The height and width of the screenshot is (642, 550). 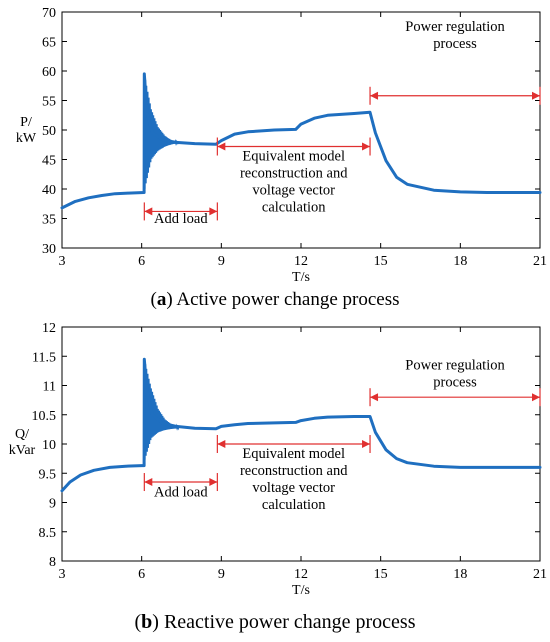 What do you see at coordinates (49, 72) in the screenshot?
I see `y-tick-label: 60` at bounding box center [49, 72].